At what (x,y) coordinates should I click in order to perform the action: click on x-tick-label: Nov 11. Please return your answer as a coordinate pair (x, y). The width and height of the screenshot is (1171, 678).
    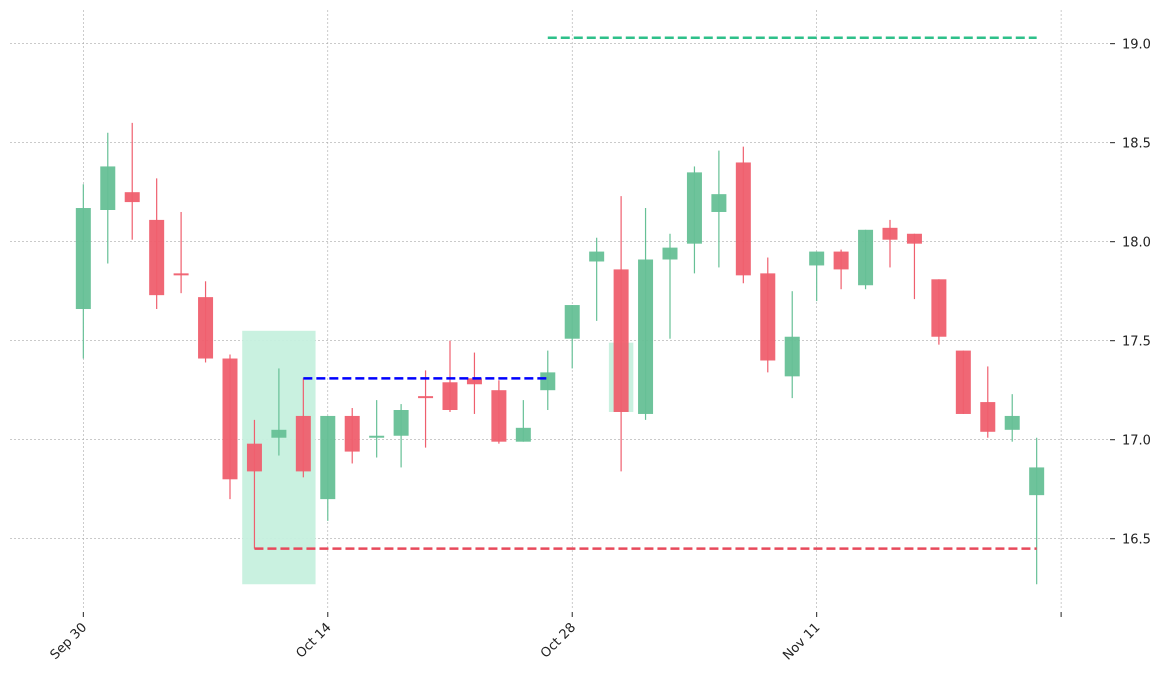
    Looking at the image, I should click on (801, 641).